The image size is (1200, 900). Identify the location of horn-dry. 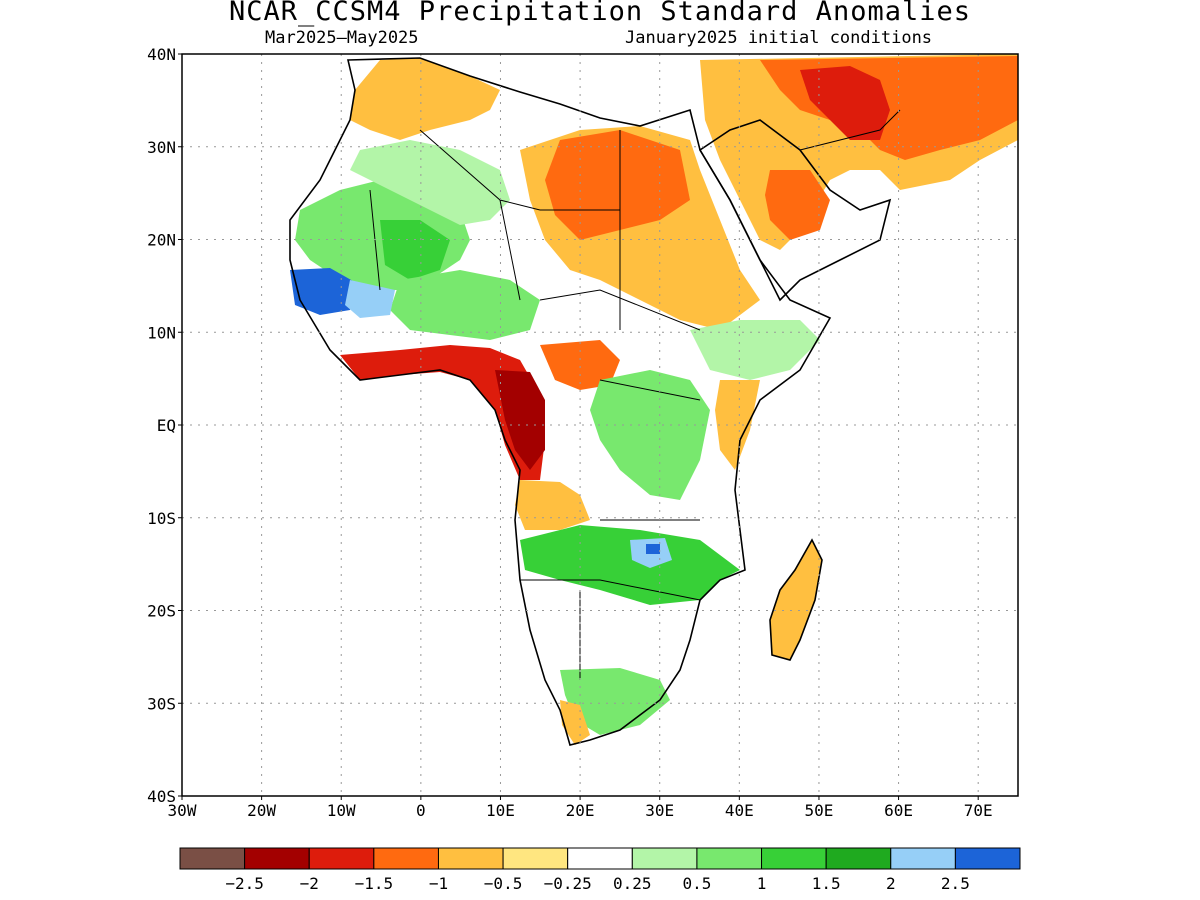
(737, 425).